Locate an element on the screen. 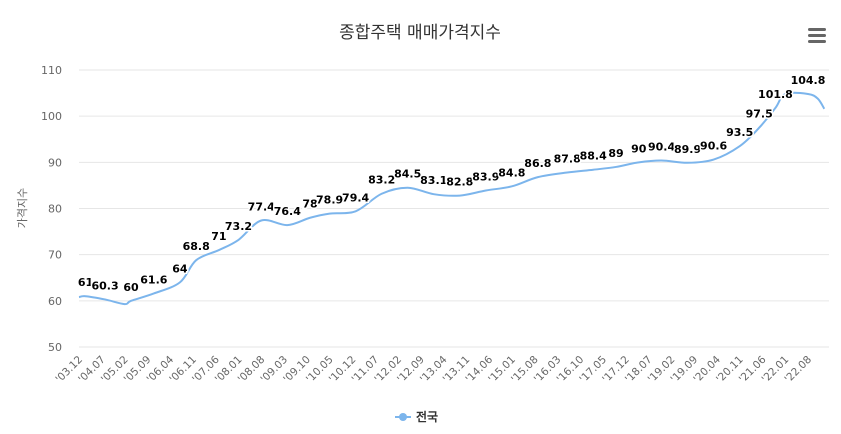 This screenshot has height=434, width=841. data-label: 97.5 is located at coordinates (759, 114).